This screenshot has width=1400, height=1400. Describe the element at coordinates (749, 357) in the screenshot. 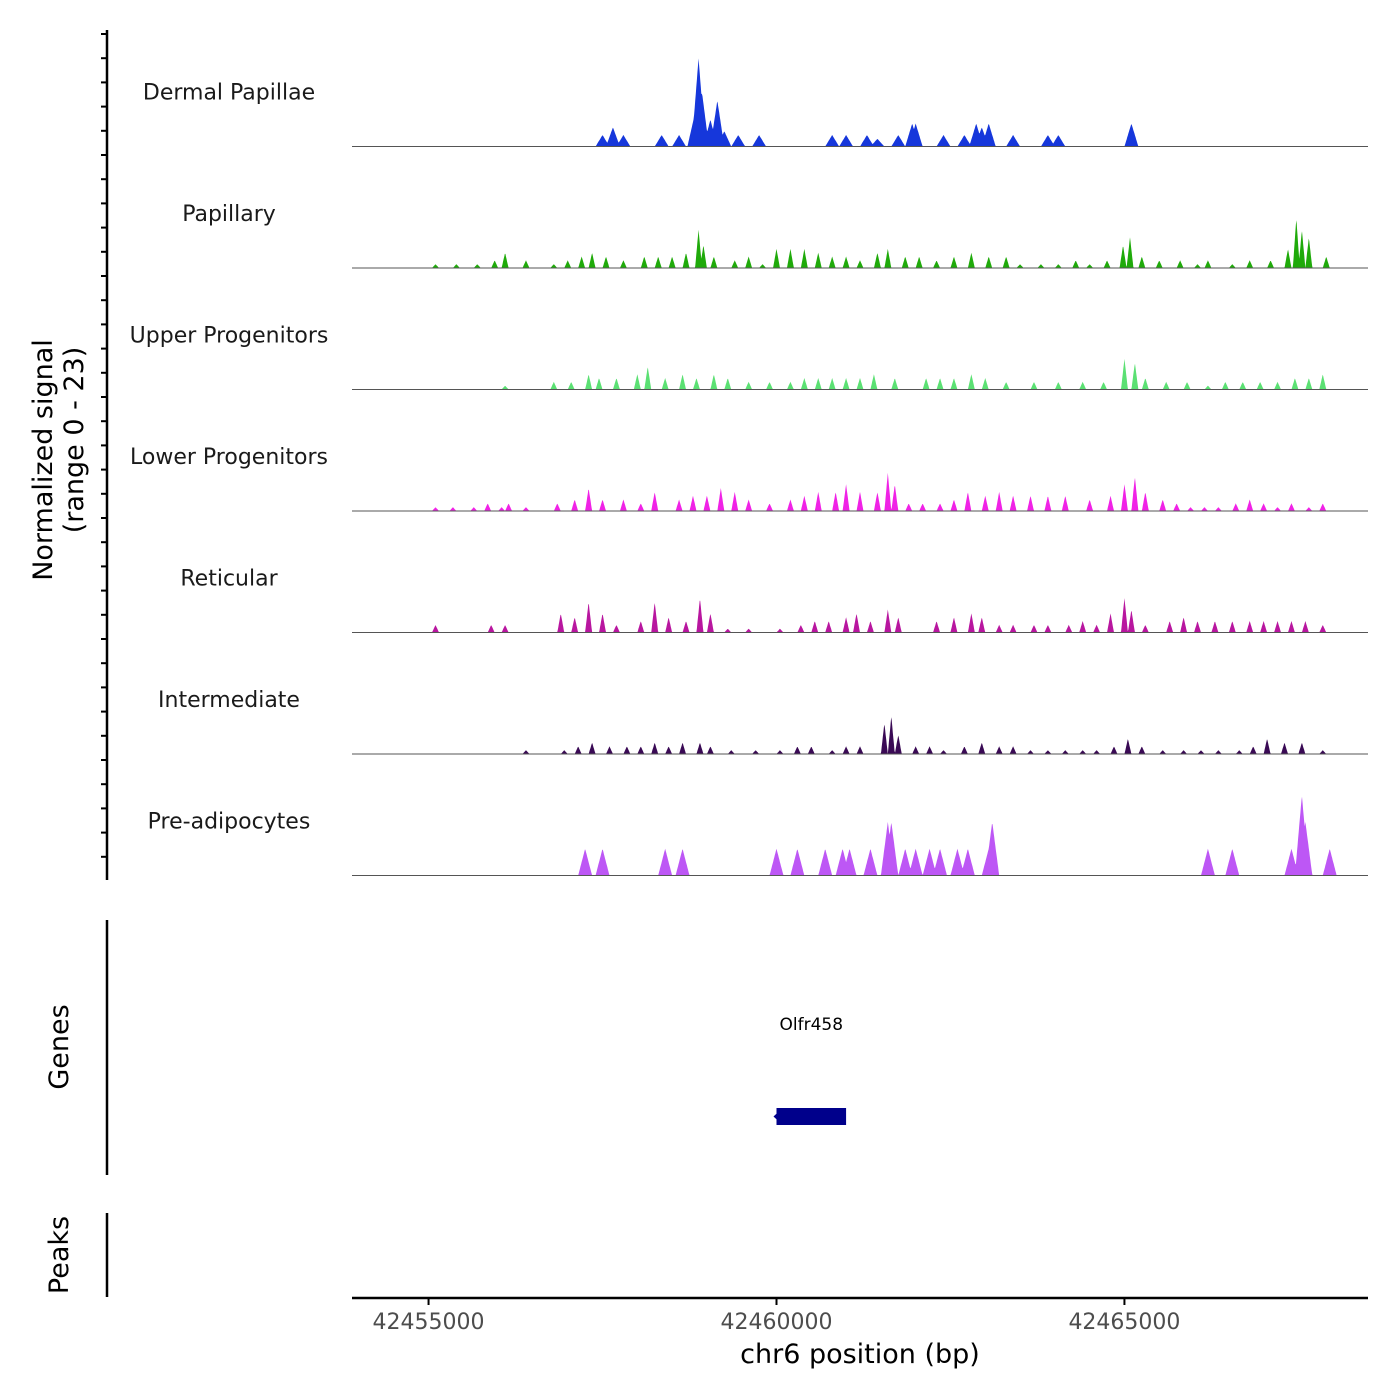

I see `track-upper-progenitors: Upper Progenitors` at that location.